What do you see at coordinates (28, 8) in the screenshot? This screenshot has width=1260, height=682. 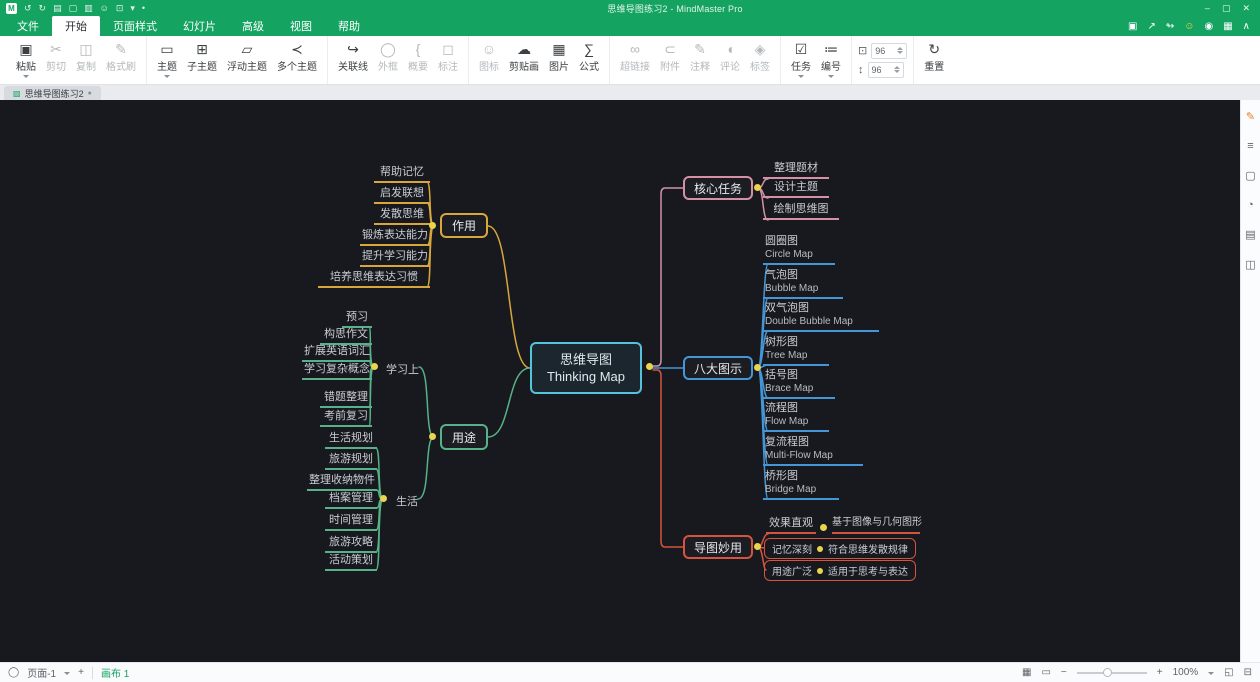 I see `undo-icon: ↺` at bounding box center [28, 8].